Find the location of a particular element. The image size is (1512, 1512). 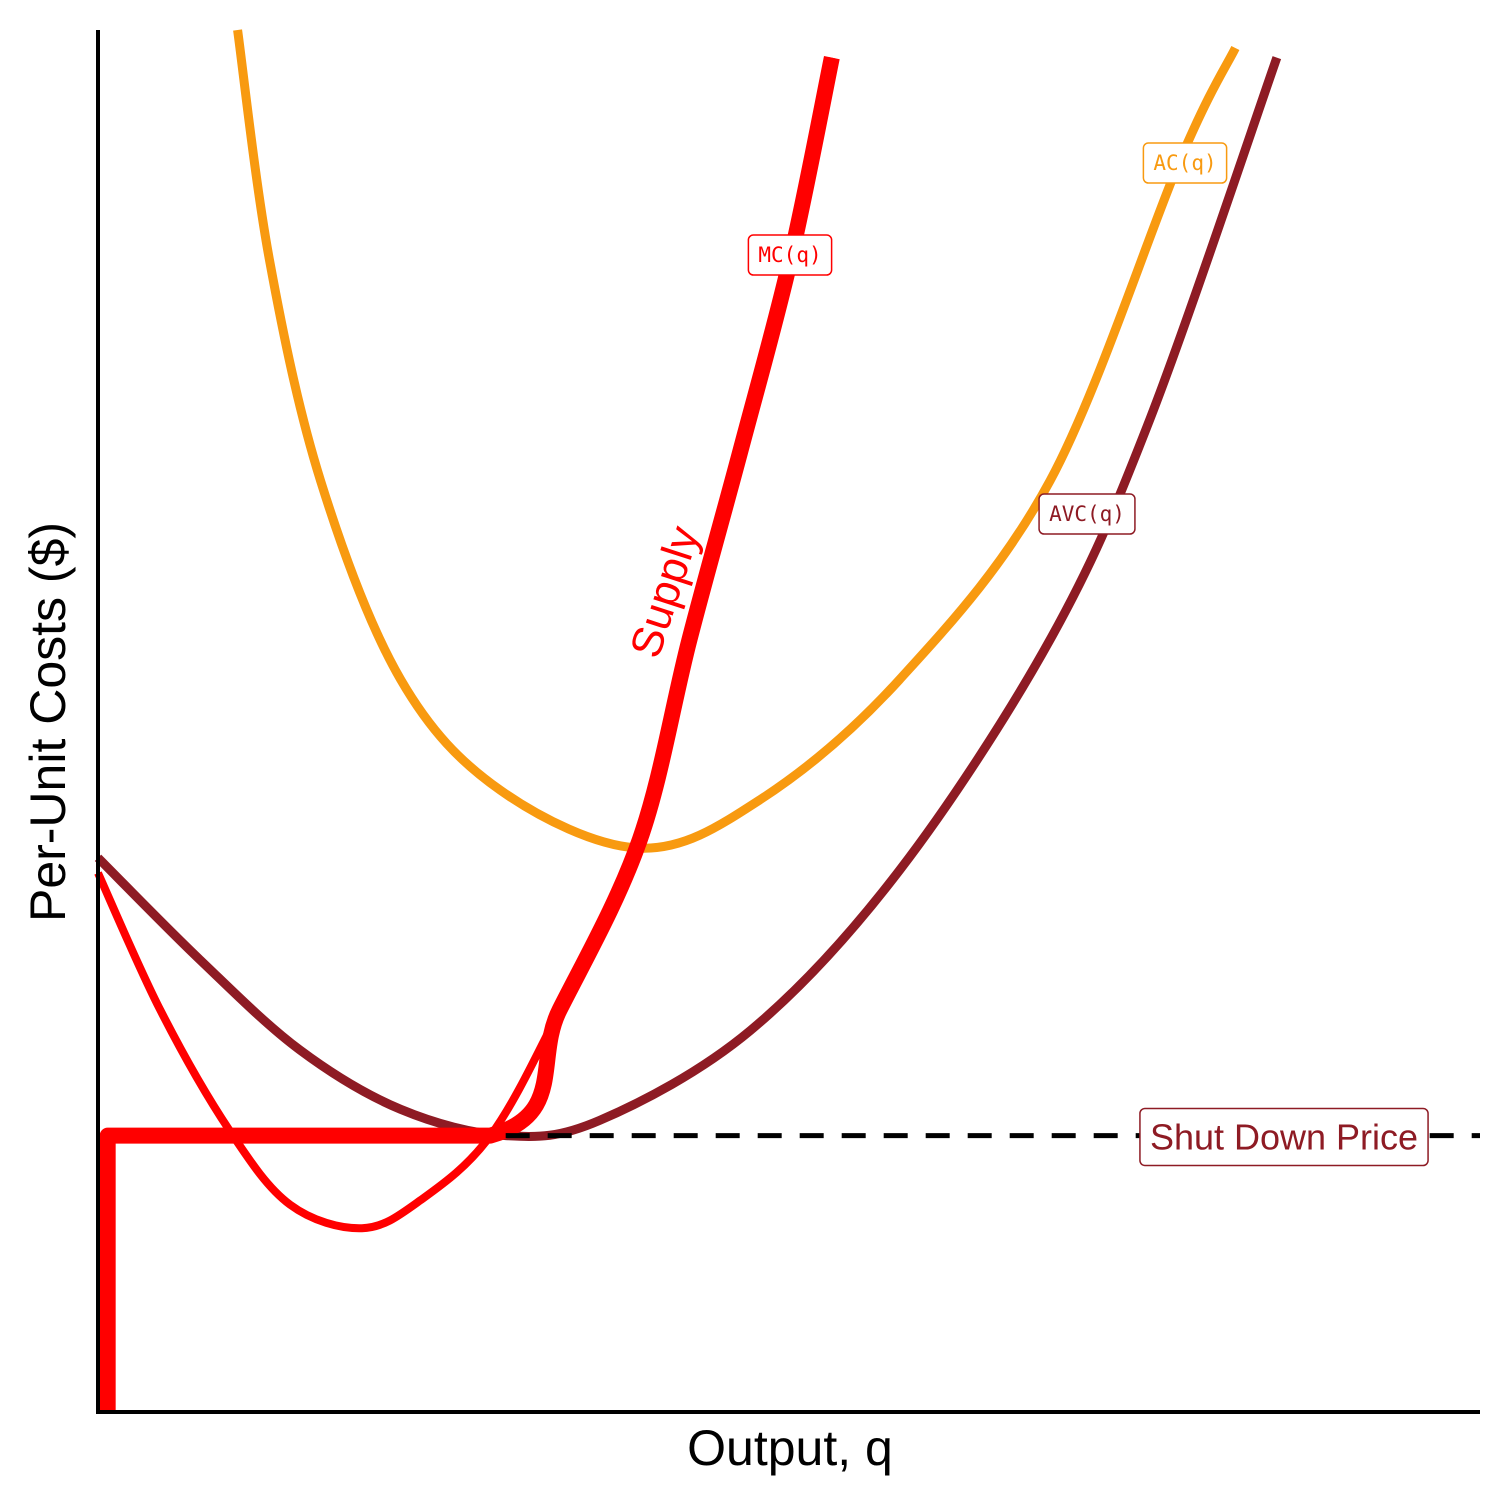

legend-label: MC(q) is located at coordinates (789, 255).